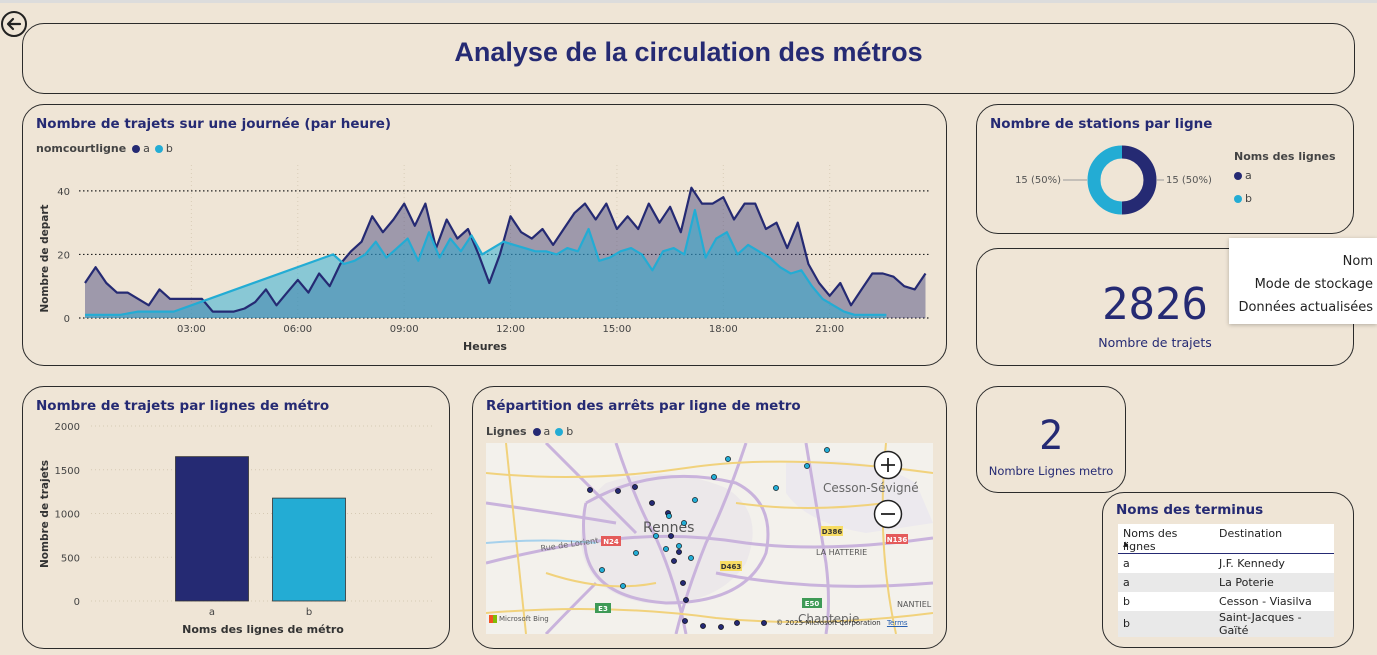 The height and width of the screenshot is (655, 1377). What do you see at coordinates (1226, 623) in the screenshot?
I see `table-row: b Saint-Jacques - Gaïté` at bounding box center [1226, 623].